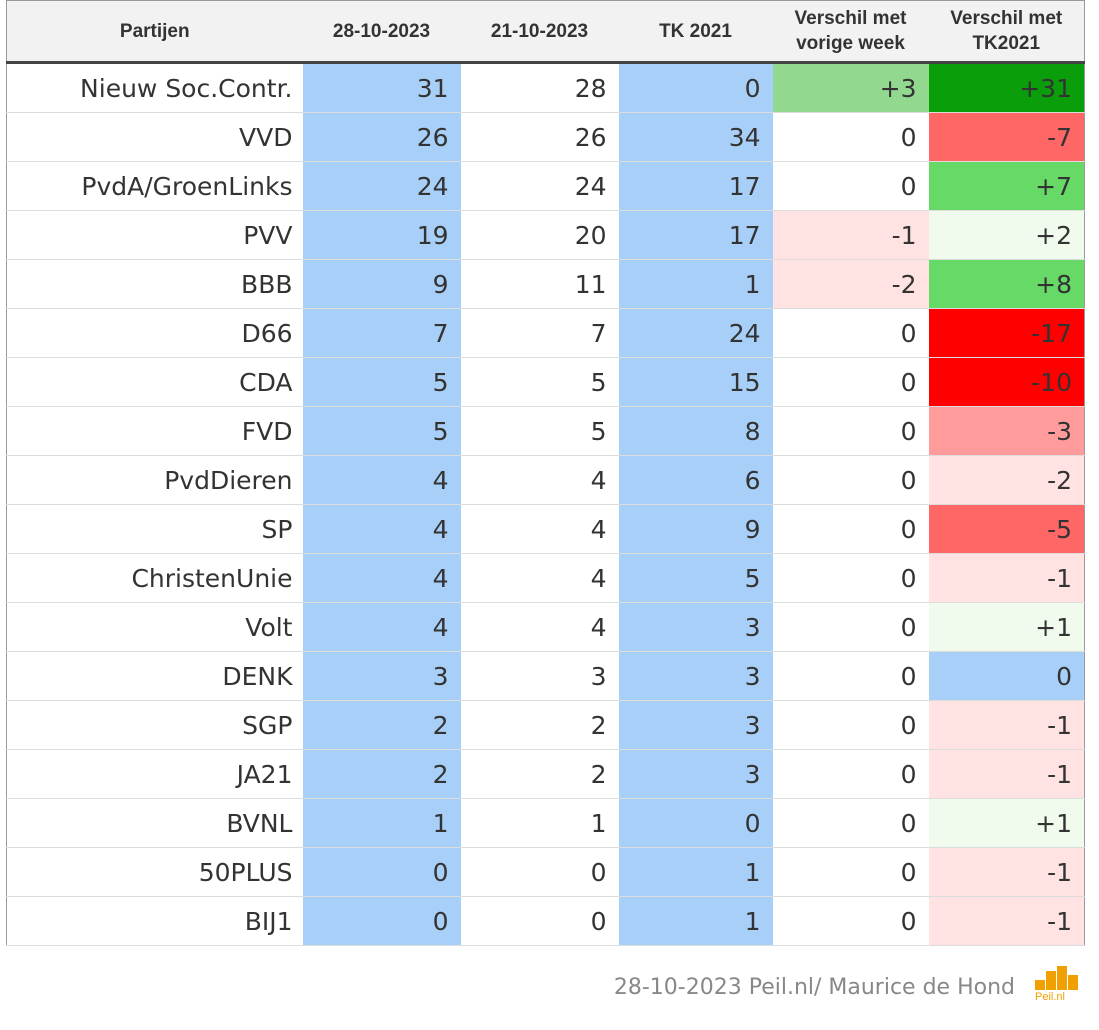  What do you see at coordinates (539, 137) in the screenshot?
I see `seats-21-10-2023: 26` at bounding box center [539, 137].